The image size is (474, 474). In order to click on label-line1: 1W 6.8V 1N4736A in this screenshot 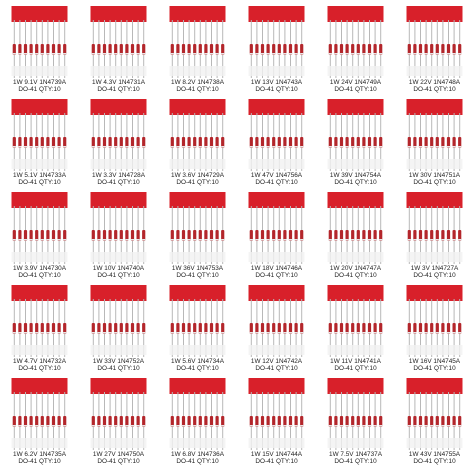, I will do `click(198, 454)`.